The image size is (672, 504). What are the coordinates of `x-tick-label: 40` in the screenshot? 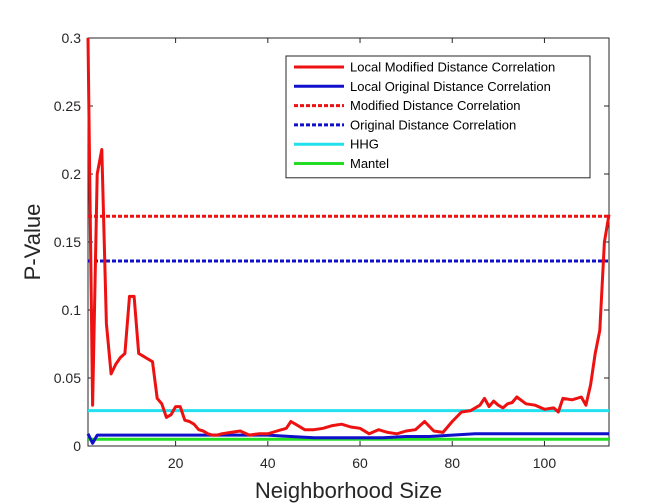 It's located at (268, 463).